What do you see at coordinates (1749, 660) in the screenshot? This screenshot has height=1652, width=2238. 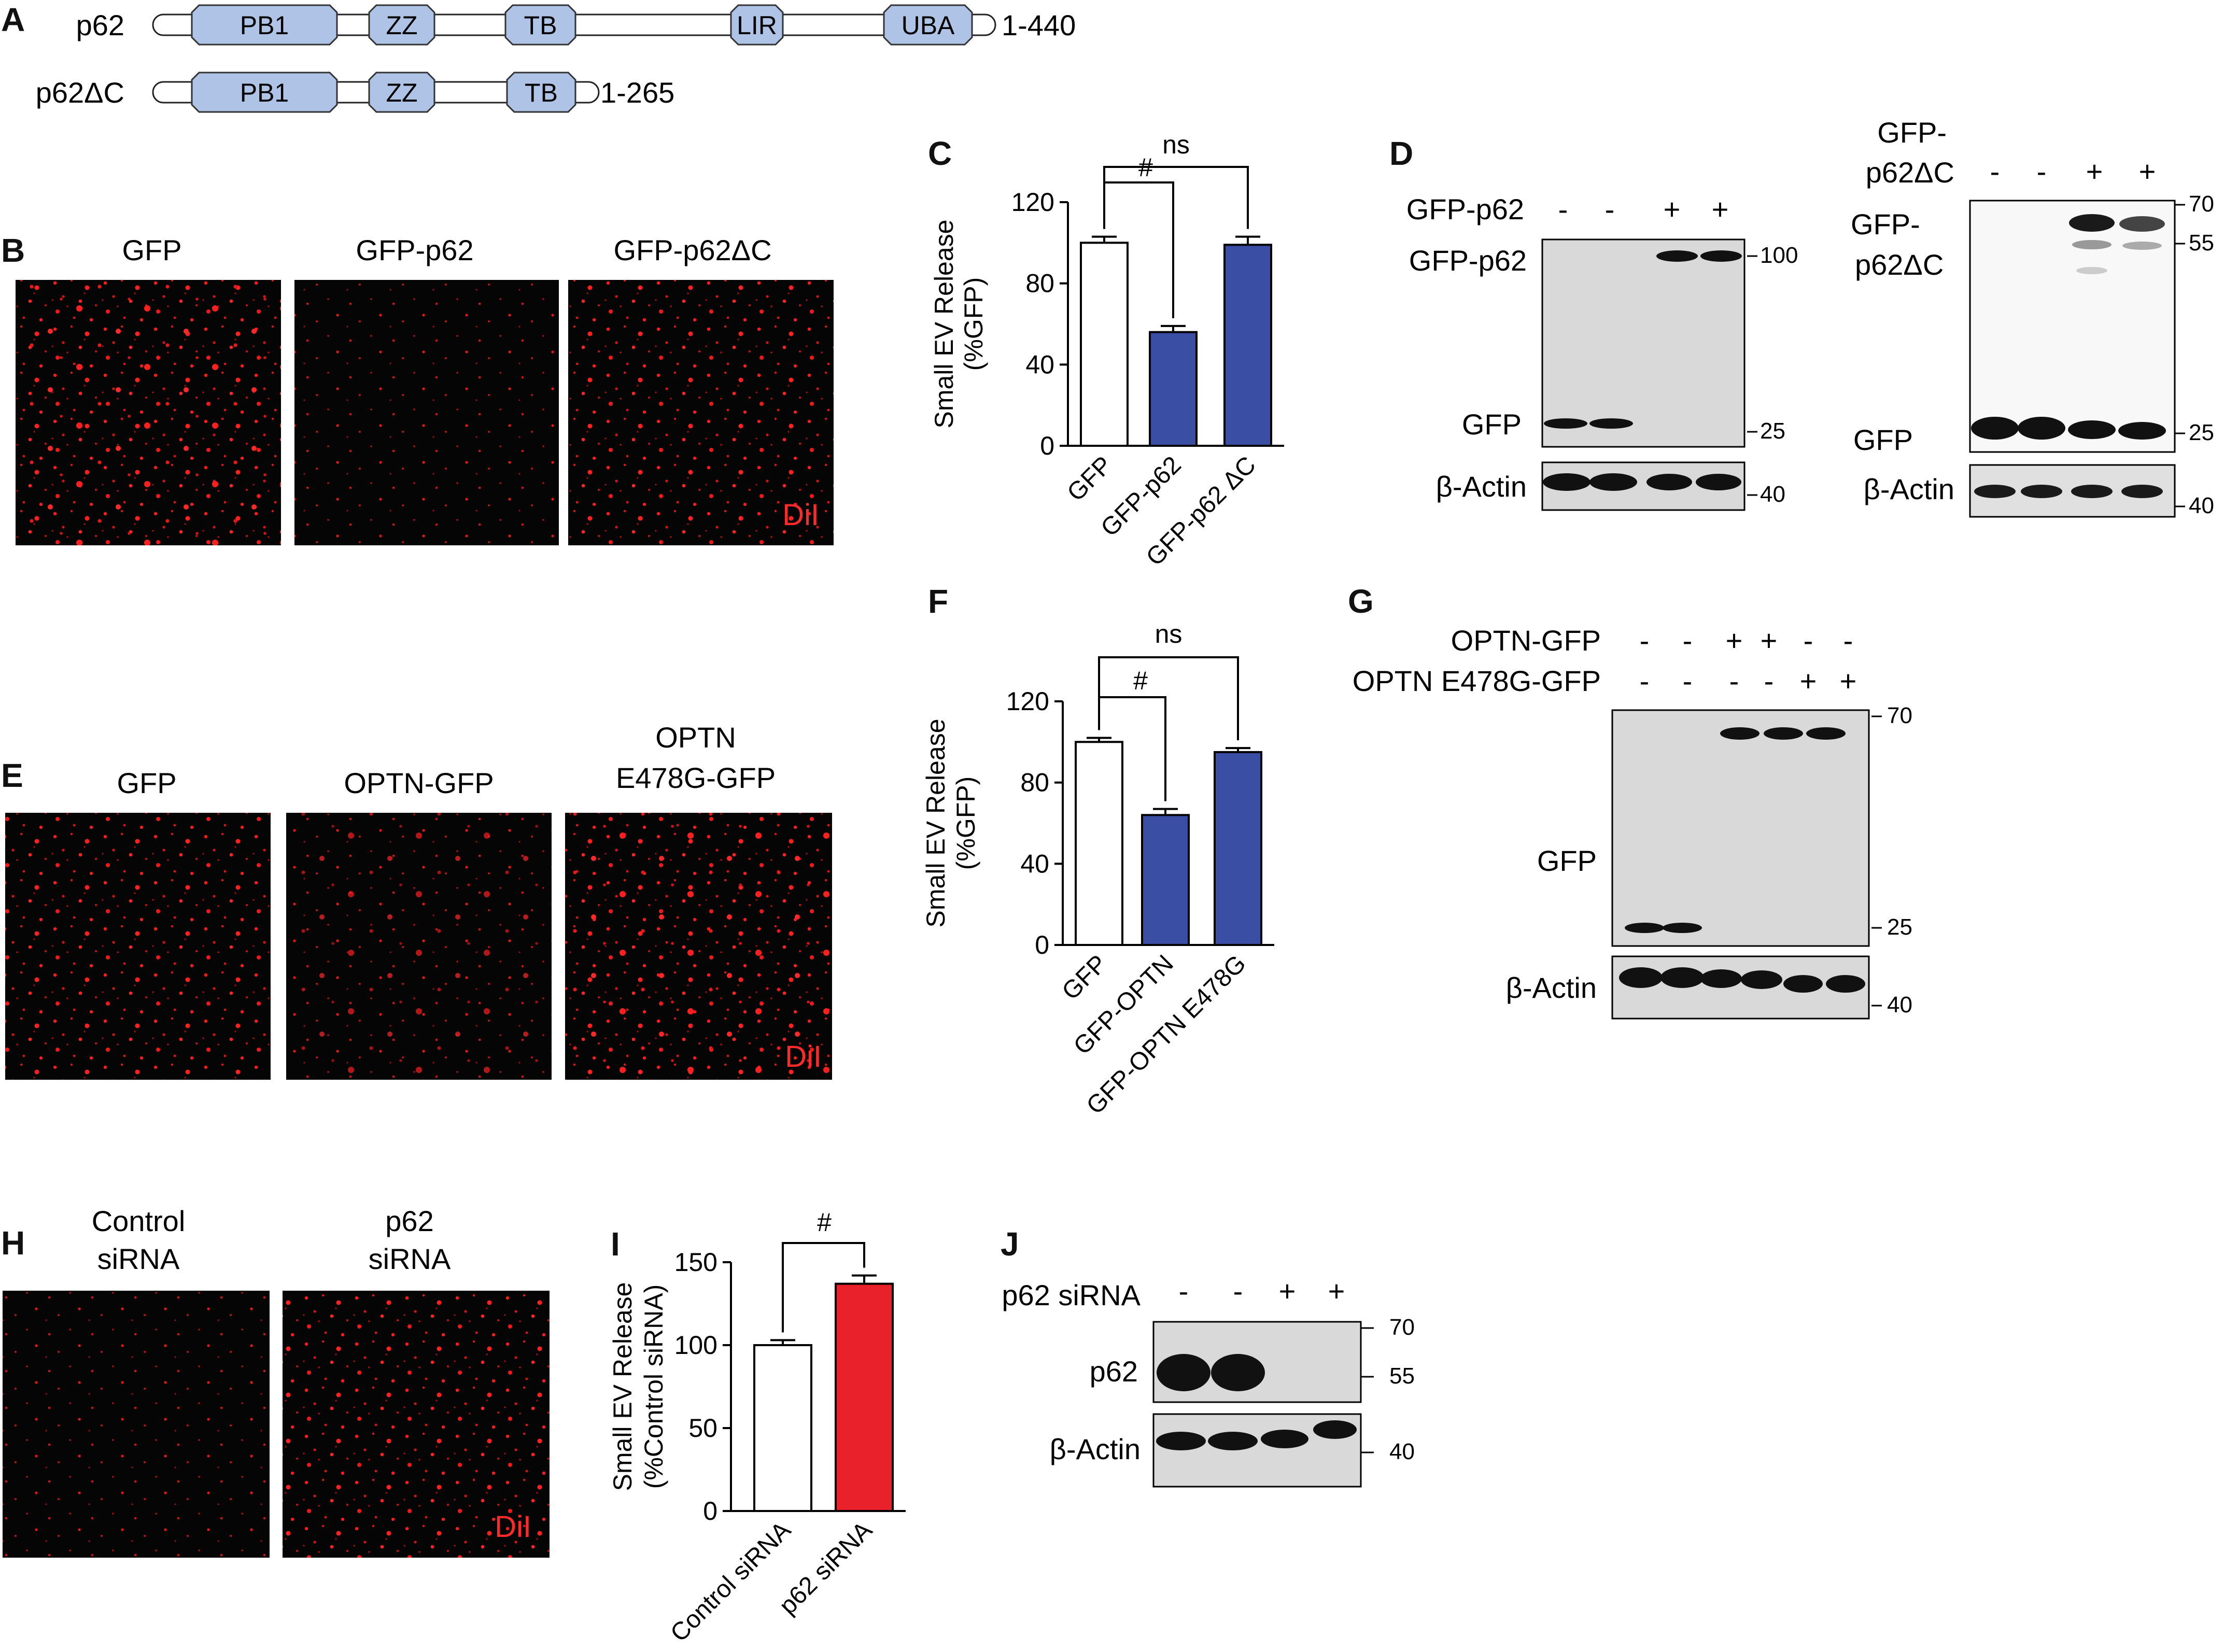 I see `lane-signs: - - + + - -- - - - + +` at bounding box center [1749, 660].